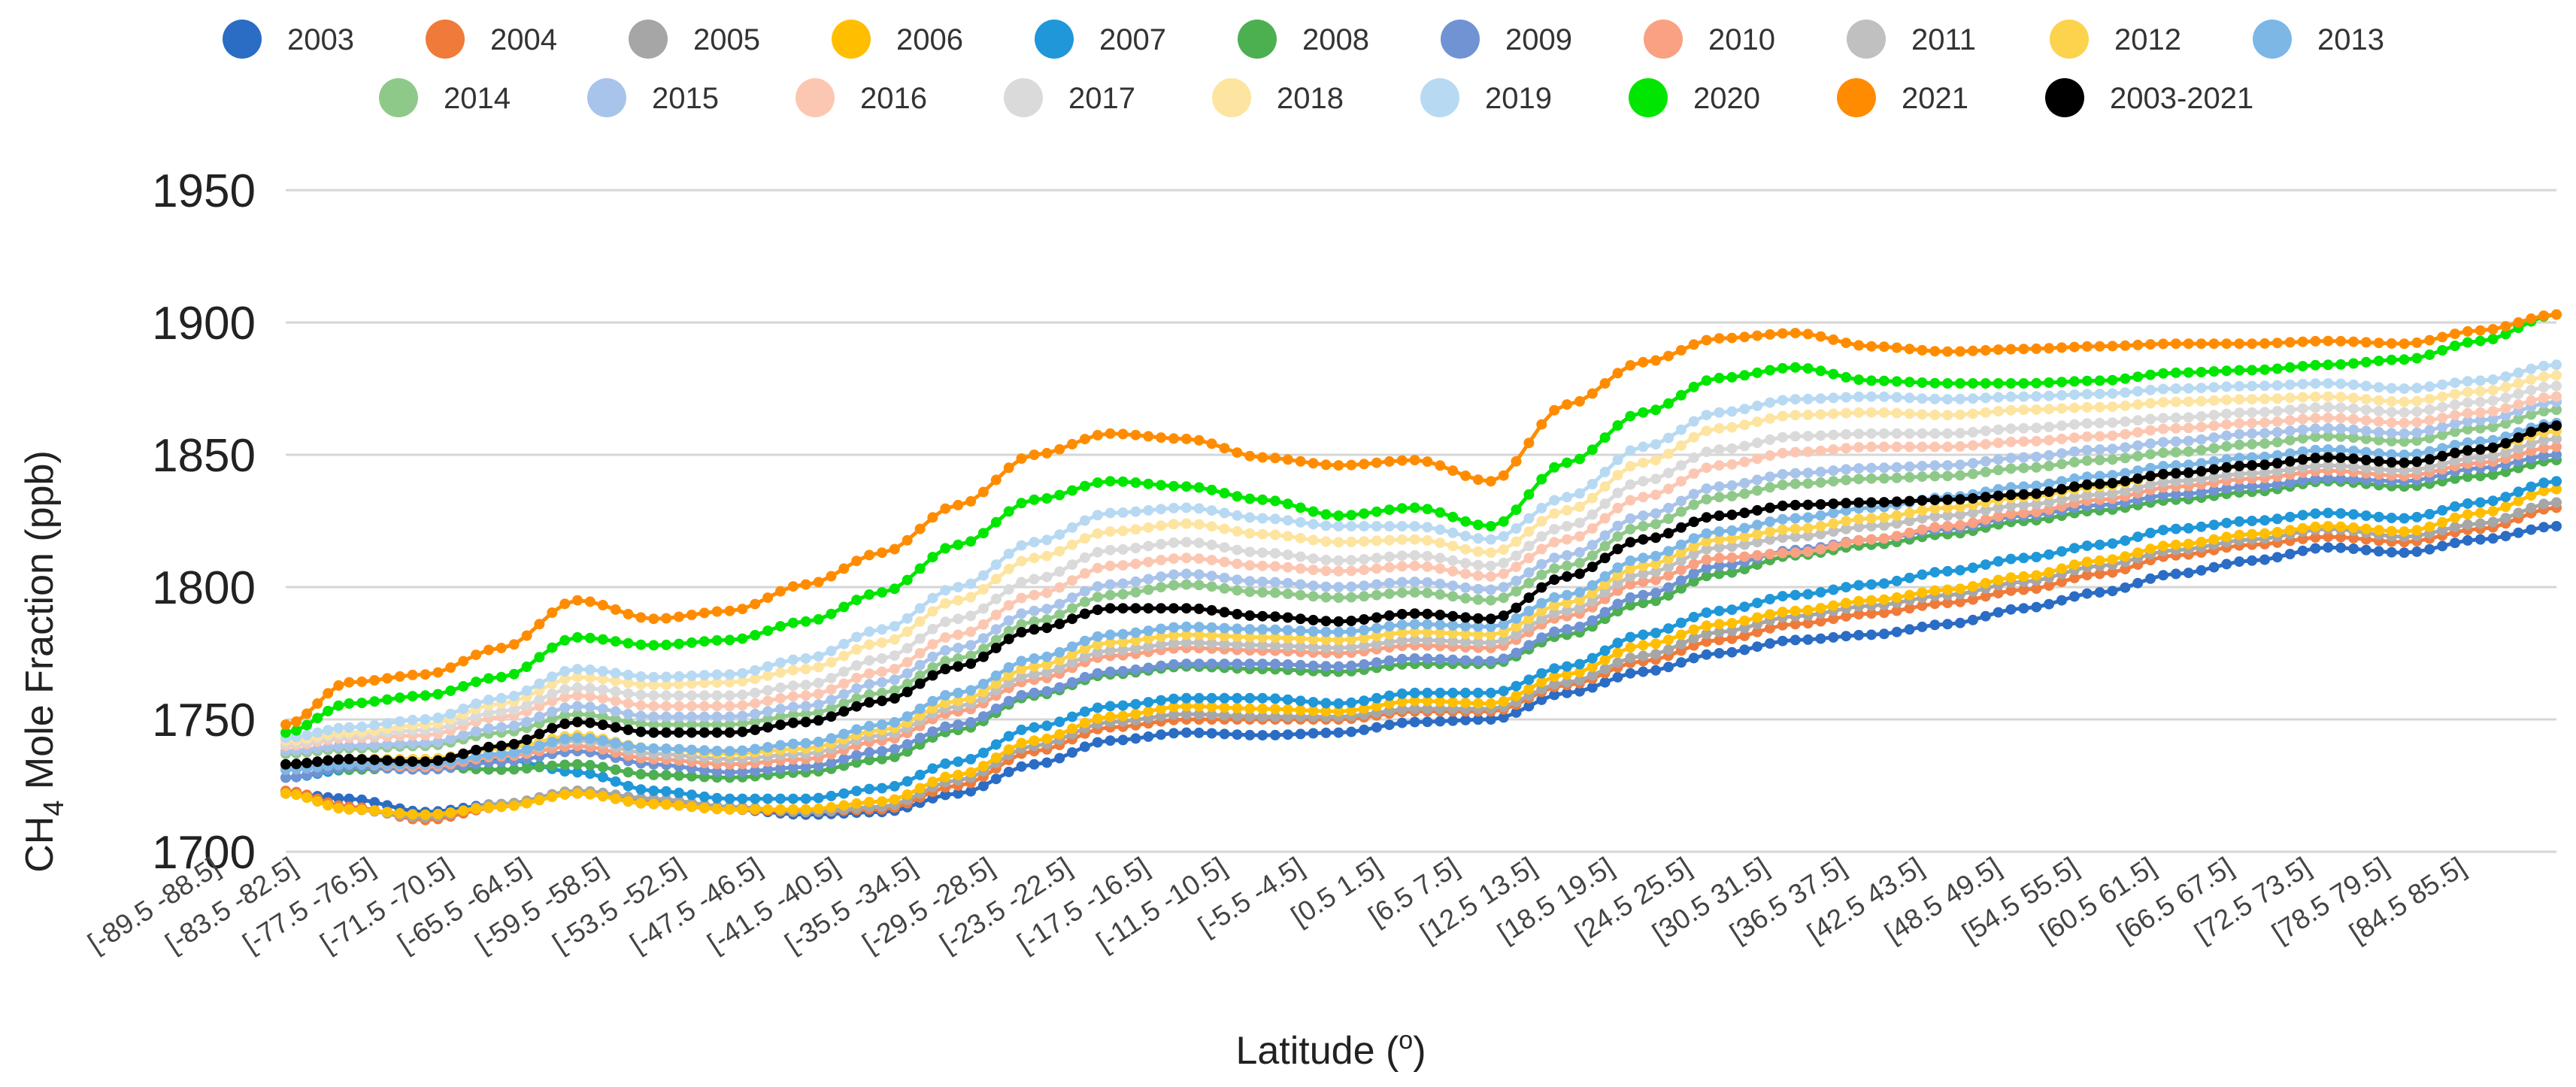 This screenshot has width=2576, height=1087. What do you see at coordinates (893, 98) in the screenshot?
I see `legend-label: 2016` at bounding box center [893, 98].